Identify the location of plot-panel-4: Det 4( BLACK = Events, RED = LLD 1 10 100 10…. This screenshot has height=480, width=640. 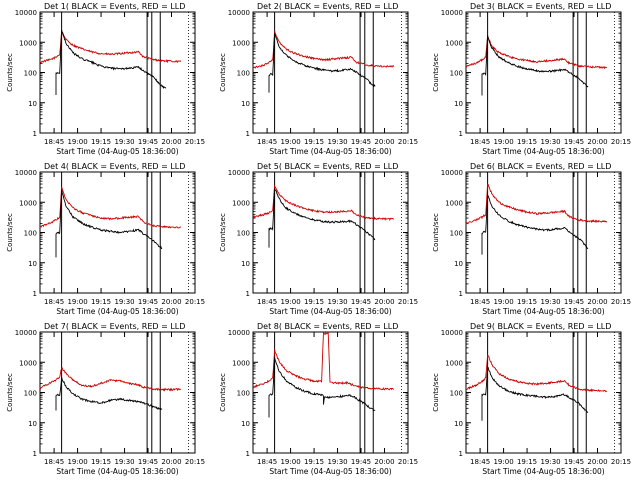
(105, 239).